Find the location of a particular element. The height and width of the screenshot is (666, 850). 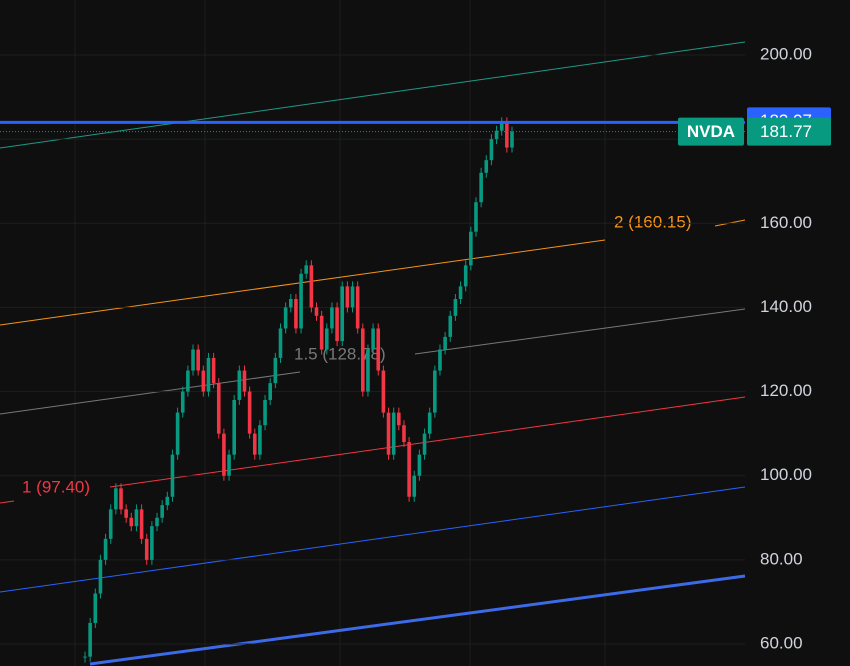

symbol-badge is located at coordinates (711, 131).